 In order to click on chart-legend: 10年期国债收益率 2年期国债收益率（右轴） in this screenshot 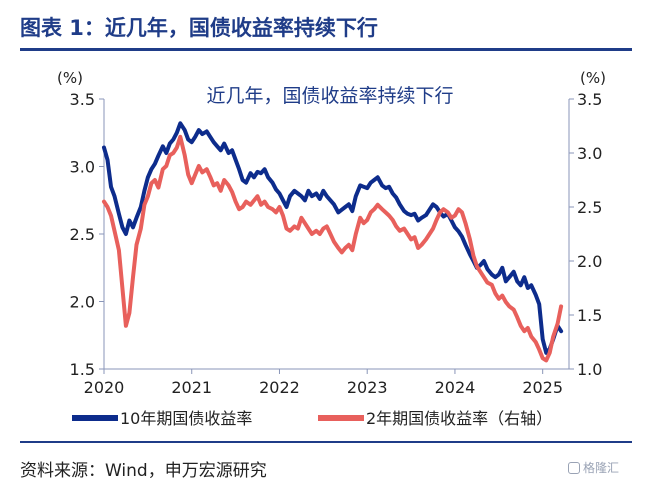, I will do `click(312, 418)`.